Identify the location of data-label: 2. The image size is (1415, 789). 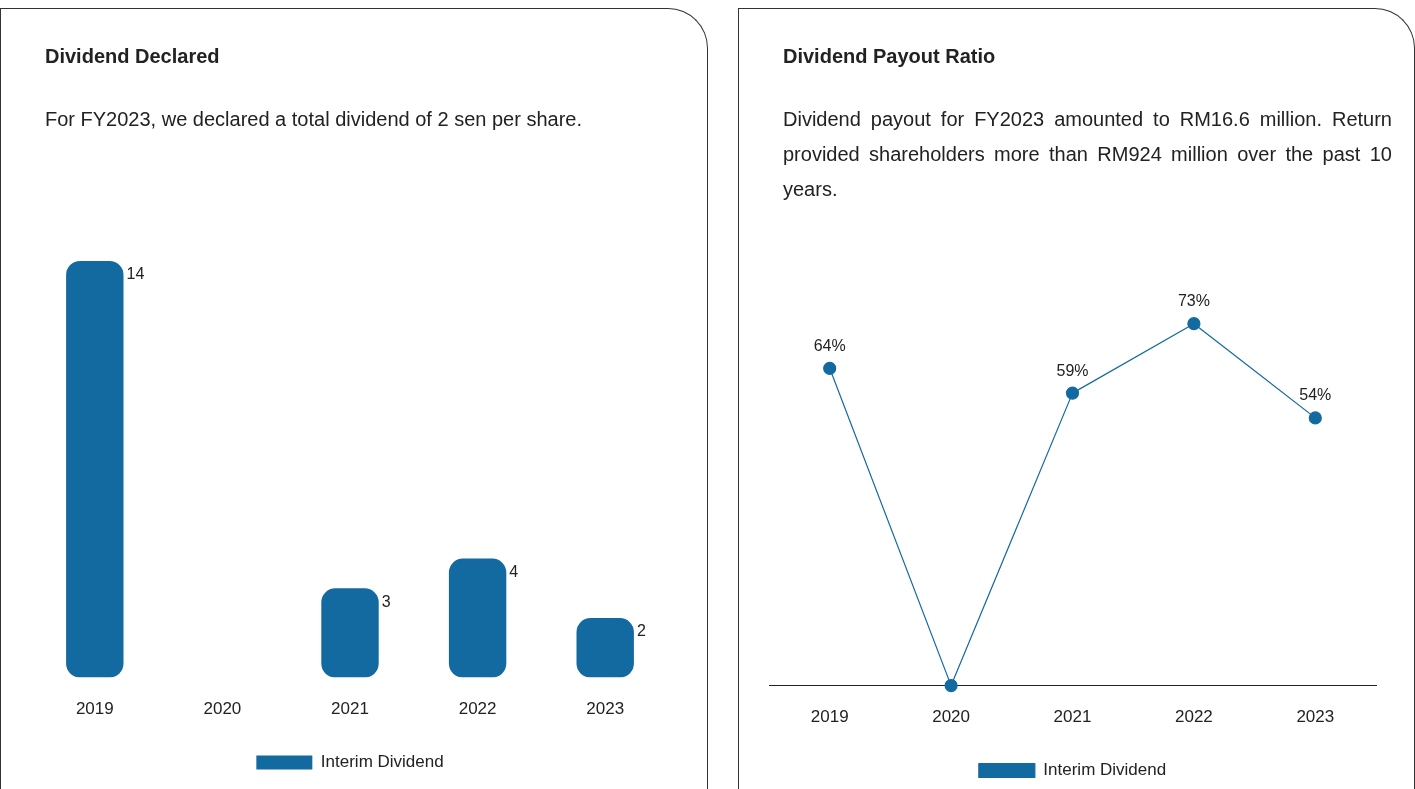
(641, 631).